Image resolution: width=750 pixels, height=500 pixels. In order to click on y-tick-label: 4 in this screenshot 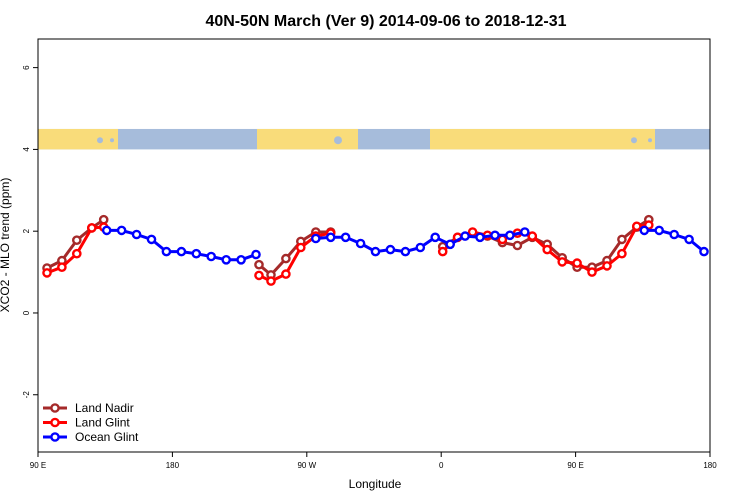, I will do `click(26, 149)`.